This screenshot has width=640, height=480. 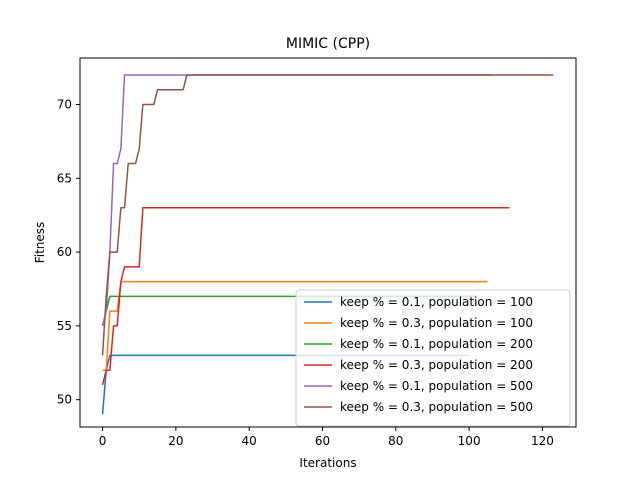 What do you see at coordinates (64, 104) in the screenshot?
I see `y-tick-label: 70` at bounding box center [64, 104].